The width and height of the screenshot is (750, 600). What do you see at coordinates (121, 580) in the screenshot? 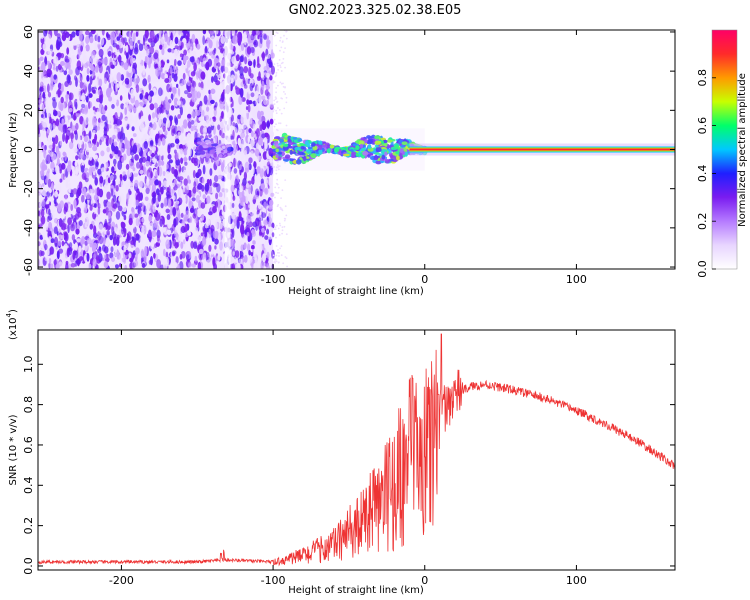
I see `snr-xtick-label: -200` at bounding box center [121, 580].